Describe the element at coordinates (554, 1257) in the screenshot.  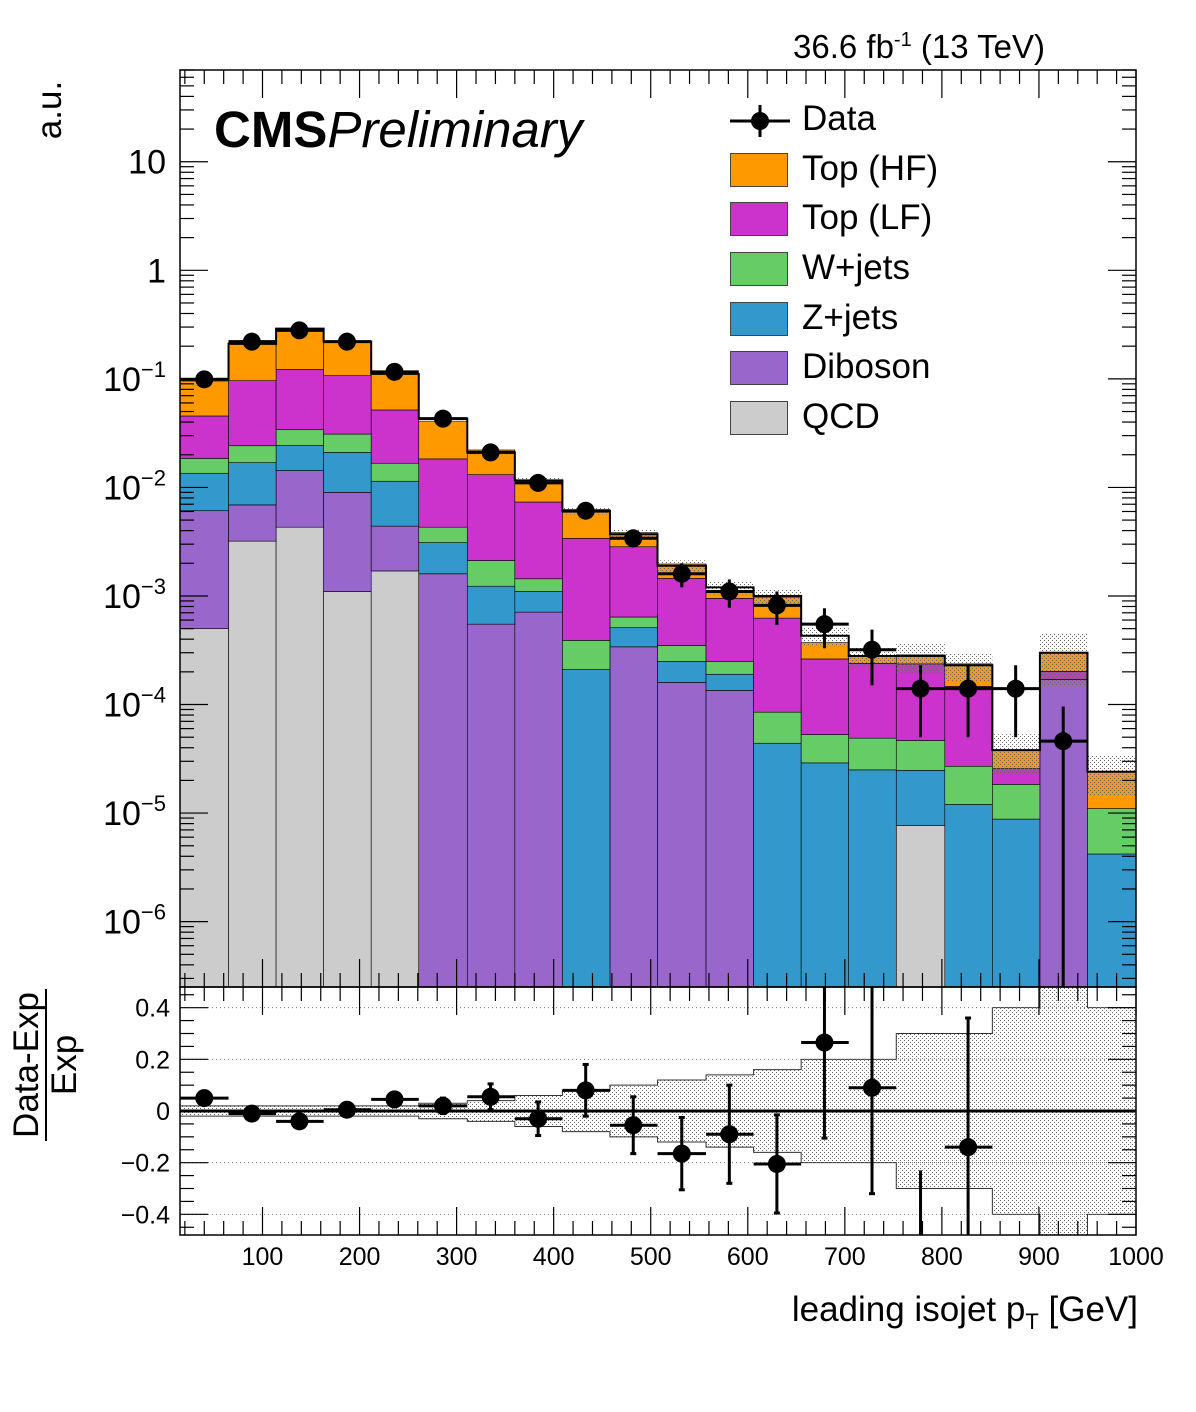
I see `x-tick-label: 400` at that location.